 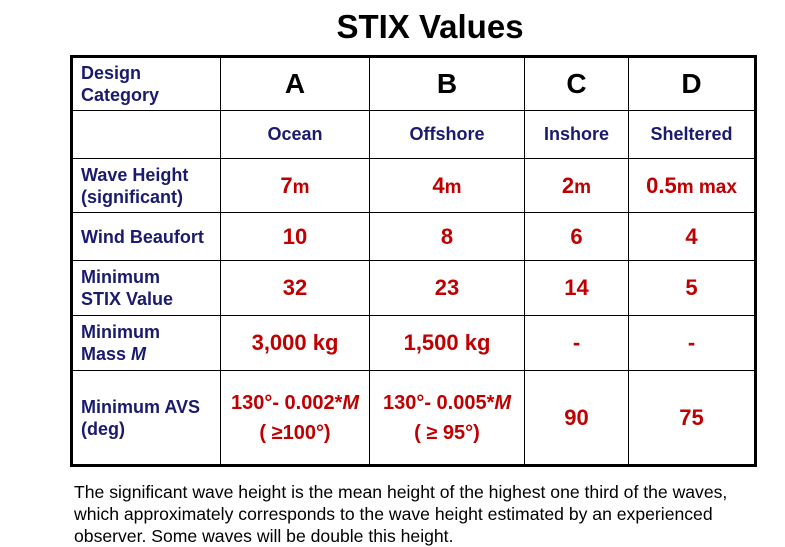 I want to click on wave-height-a: 7m, so click(x=295, y=185).